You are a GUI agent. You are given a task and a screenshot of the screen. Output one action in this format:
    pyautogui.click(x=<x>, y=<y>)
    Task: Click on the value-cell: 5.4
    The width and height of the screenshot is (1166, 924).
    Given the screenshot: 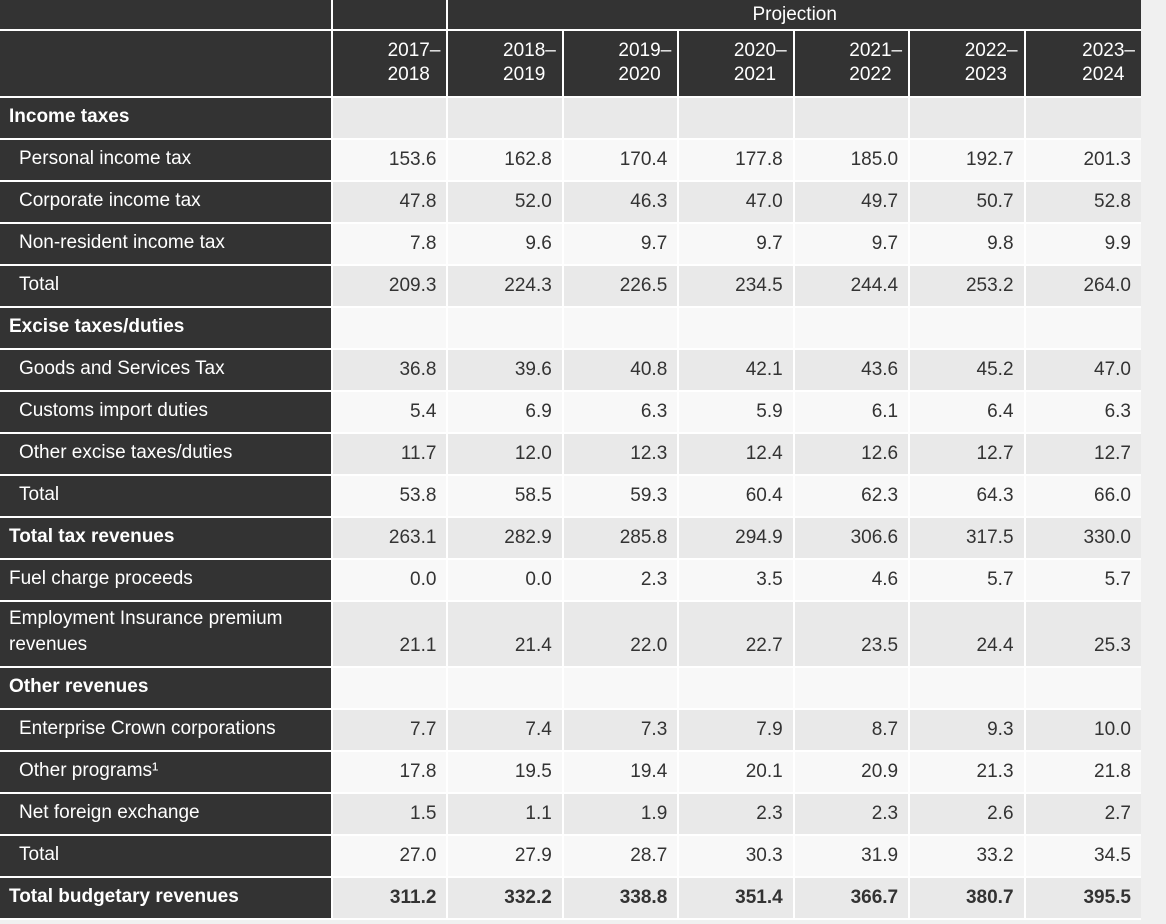 What is the action you would take?
    pyautogui.click(x=391, y=413)
    